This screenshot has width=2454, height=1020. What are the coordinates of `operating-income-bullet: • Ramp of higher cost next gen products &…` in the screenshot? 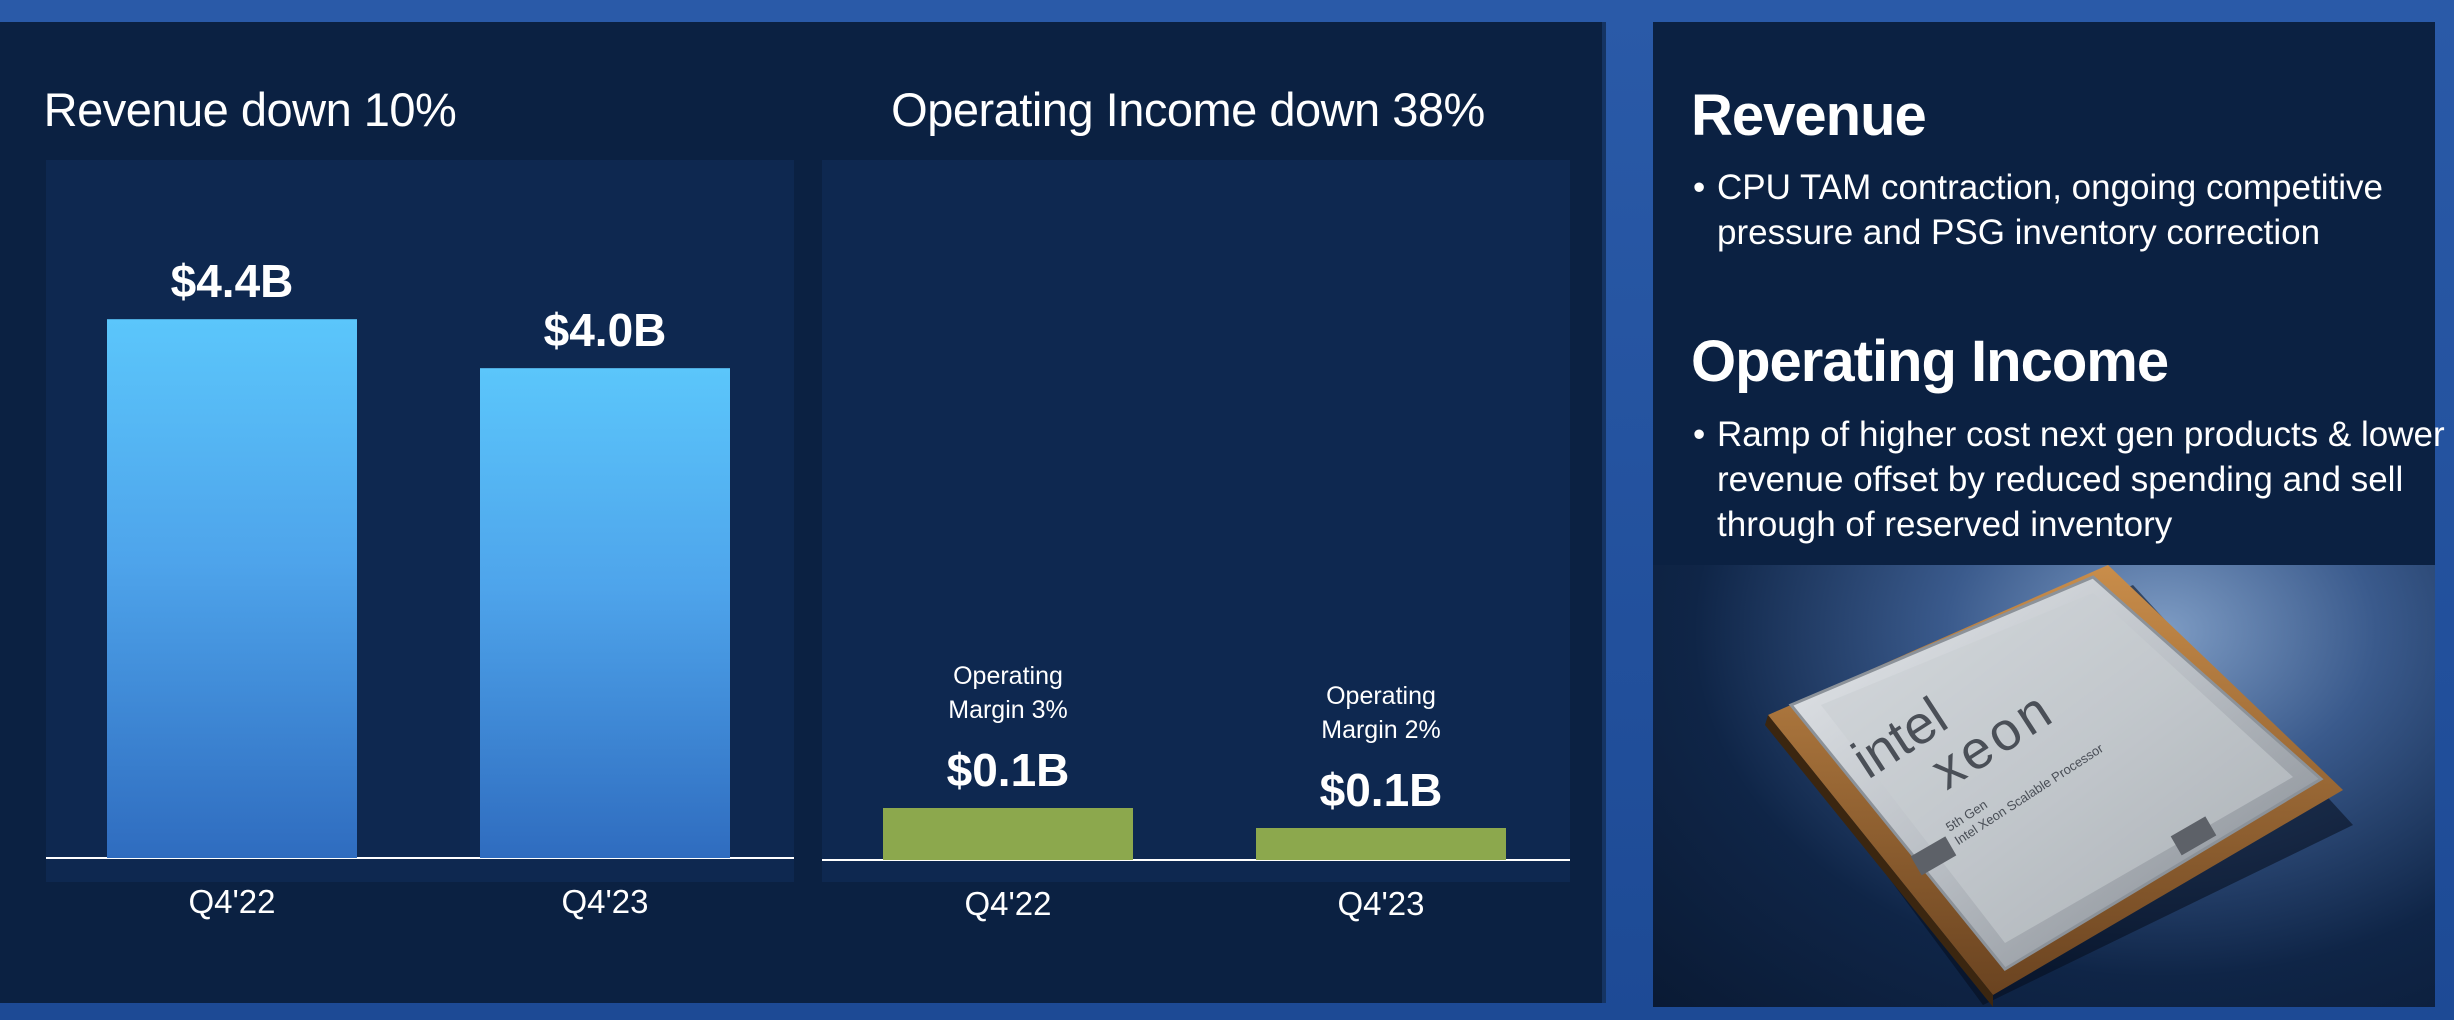 It's located at (2072, 479).